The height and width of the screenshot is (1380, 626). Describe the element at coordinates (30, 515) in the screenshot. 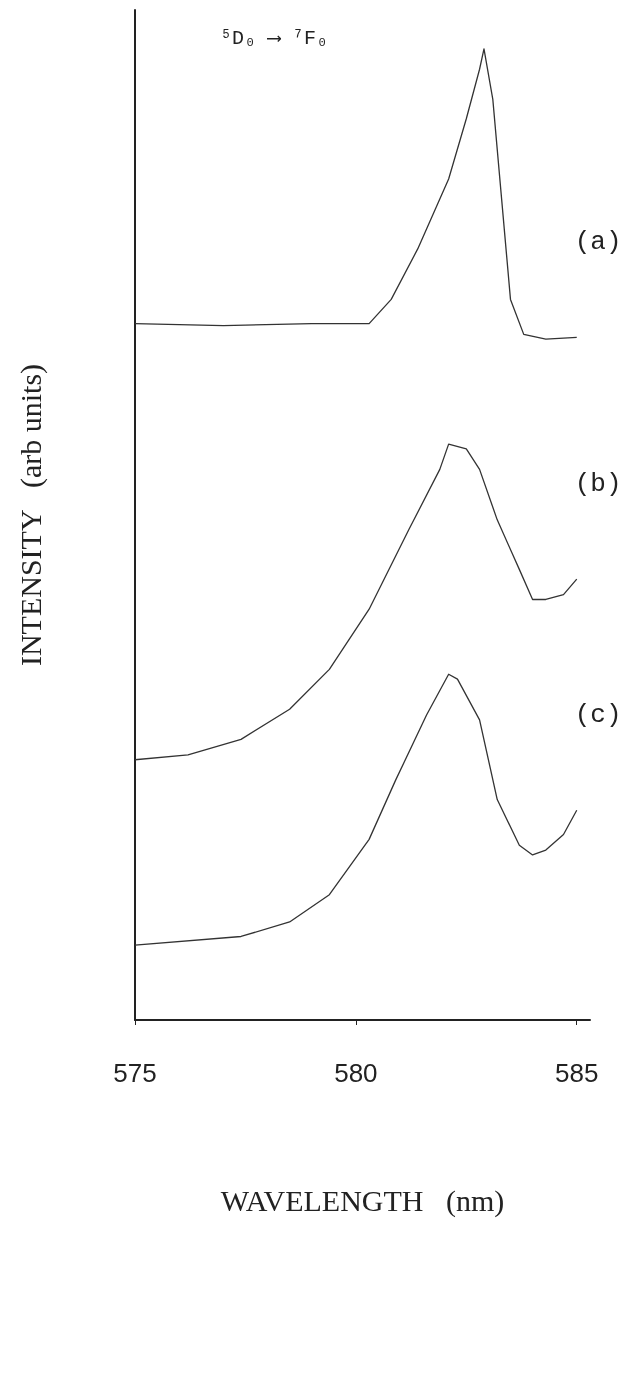

I see `y-axis-title: INTENSITY (arb units)` at that location.